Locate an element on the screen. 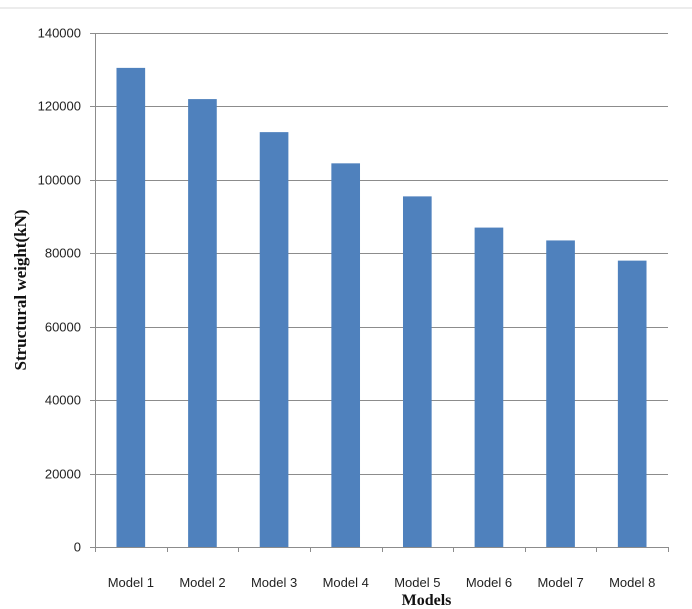 The height and width of the screenshot is (609, 692). x-tick-label: Model 2 is located at coordinates (202, 582).